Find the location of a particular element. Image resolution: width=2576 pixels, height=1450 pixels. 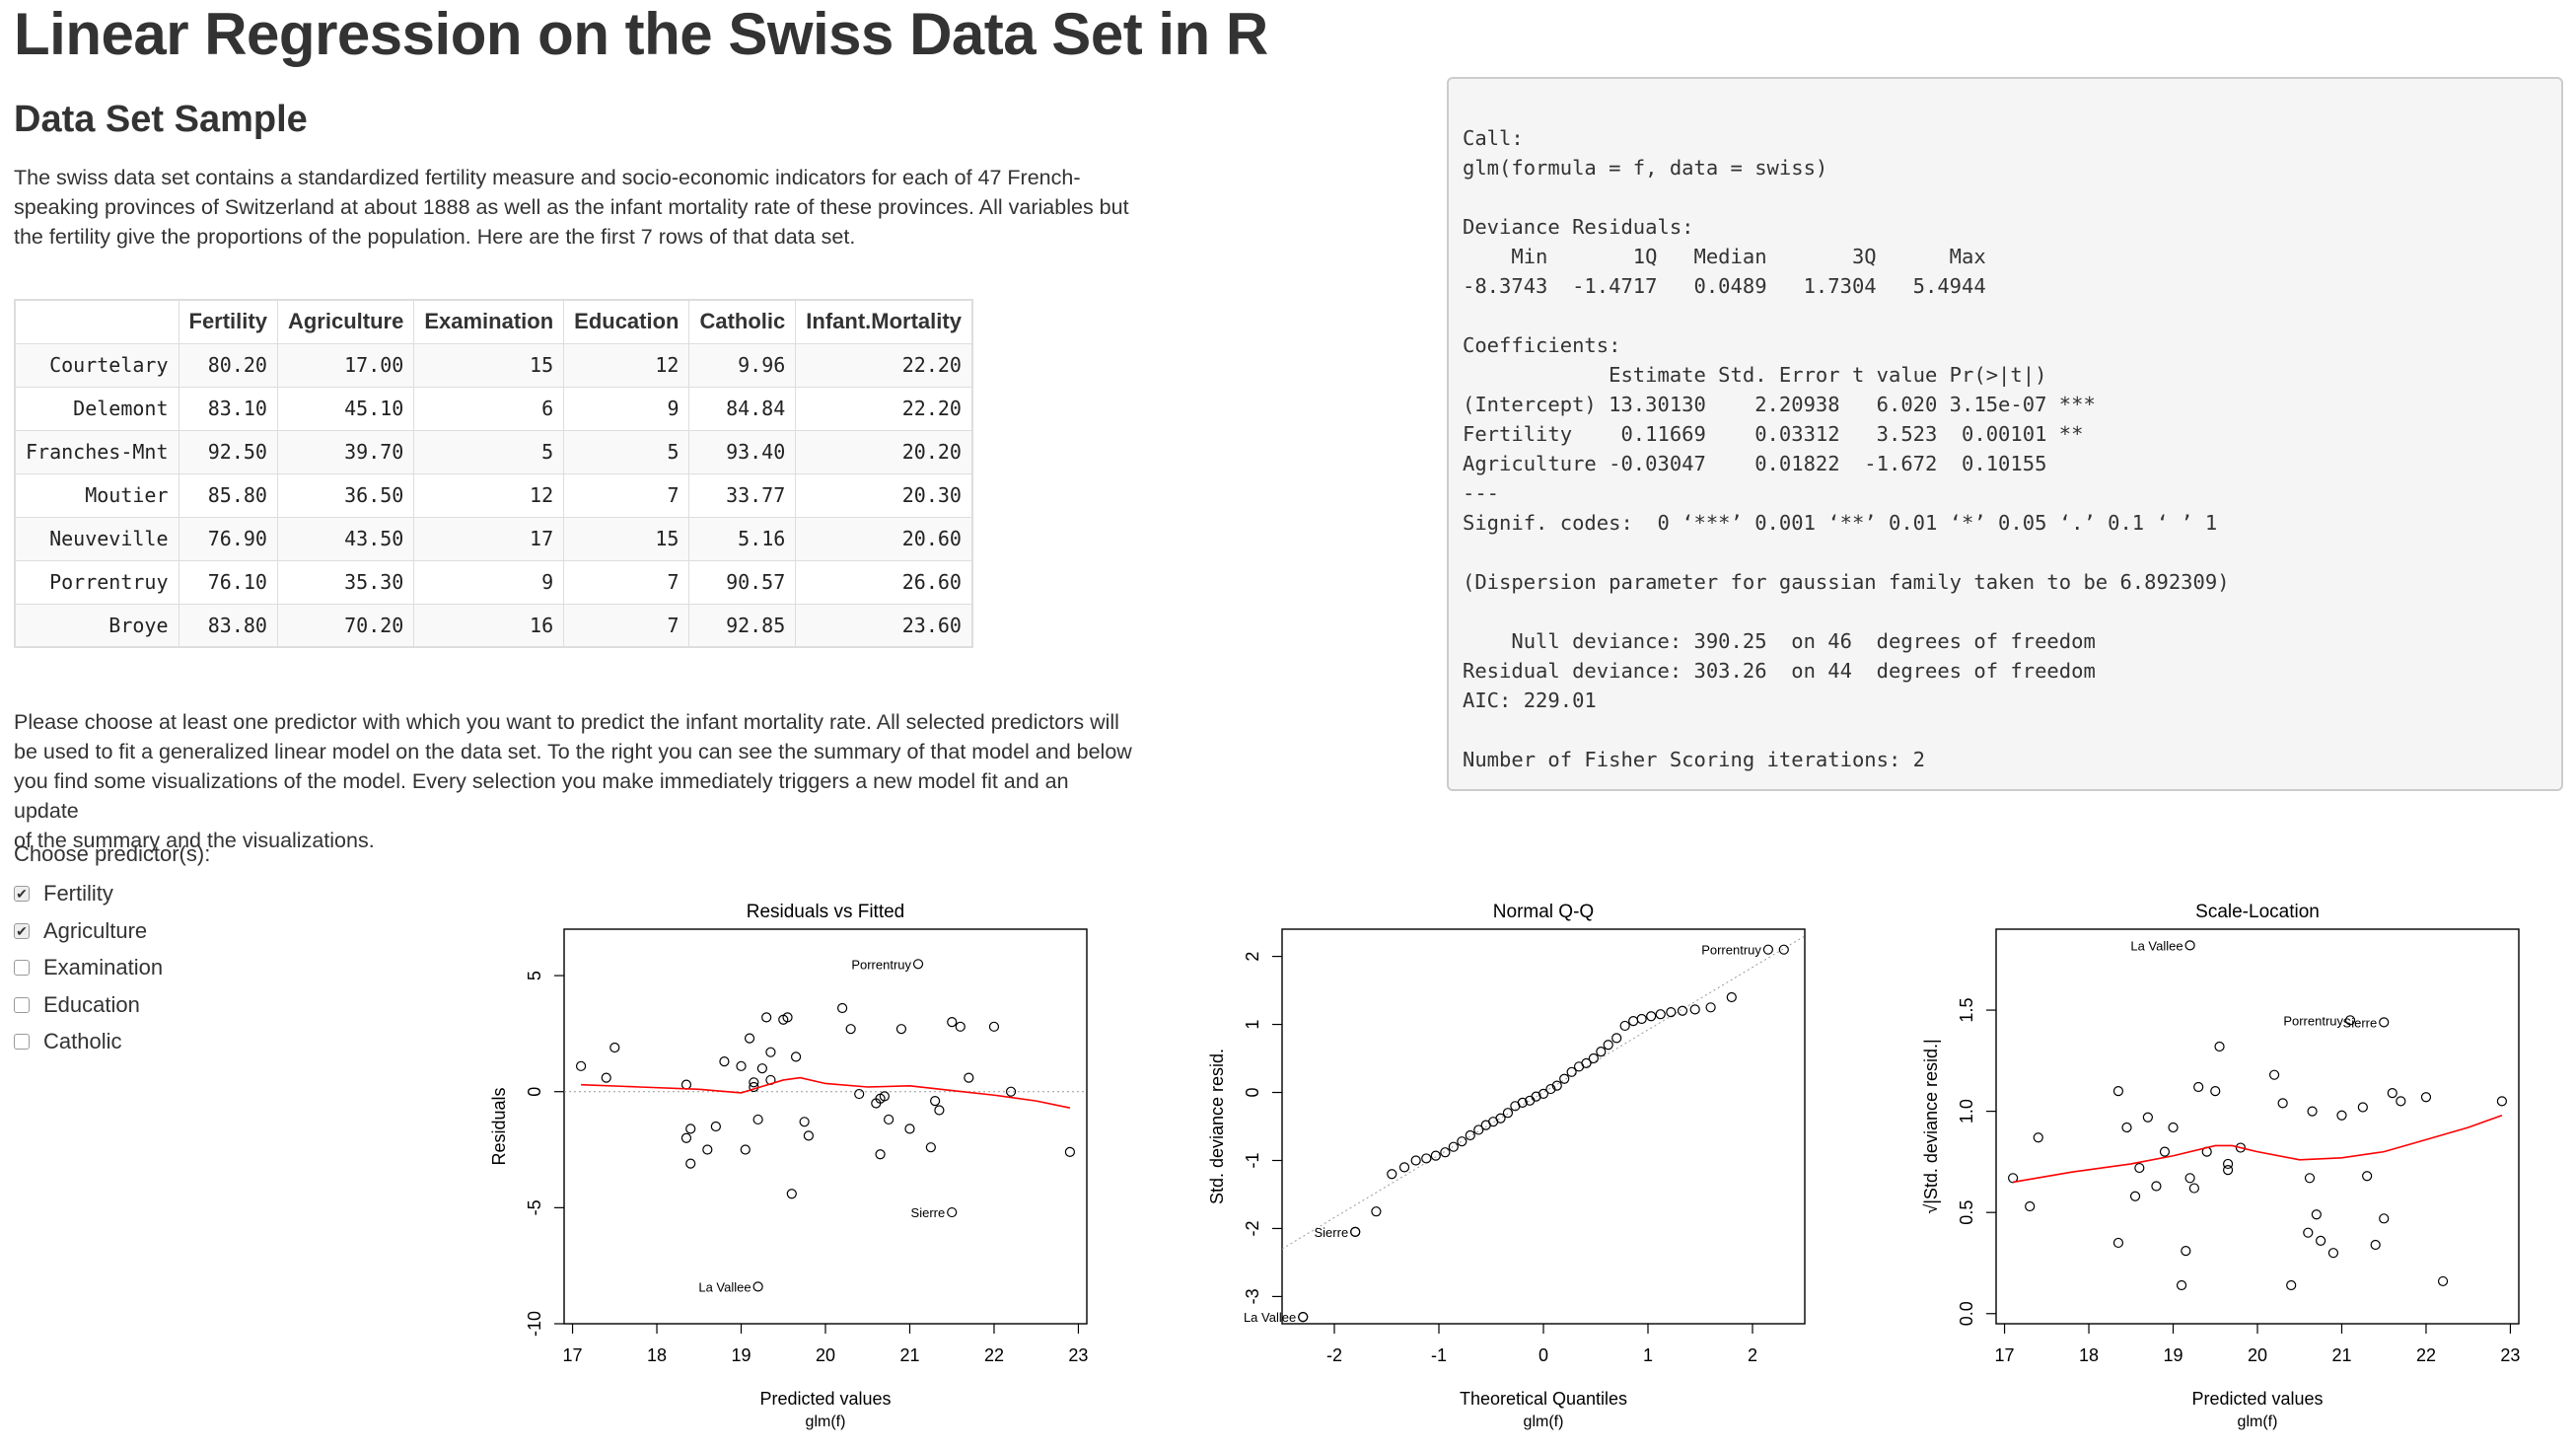

plot-frame is located at coordinates (2258, 1126).